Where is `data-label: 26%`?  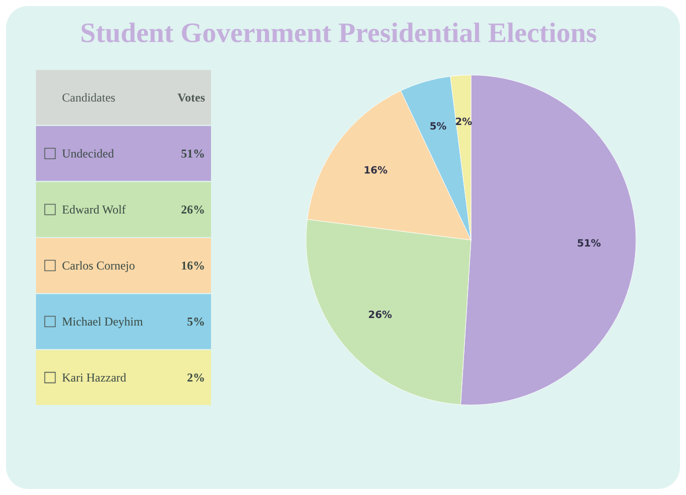
data-label: 26% is located at coordinates (193, 209).